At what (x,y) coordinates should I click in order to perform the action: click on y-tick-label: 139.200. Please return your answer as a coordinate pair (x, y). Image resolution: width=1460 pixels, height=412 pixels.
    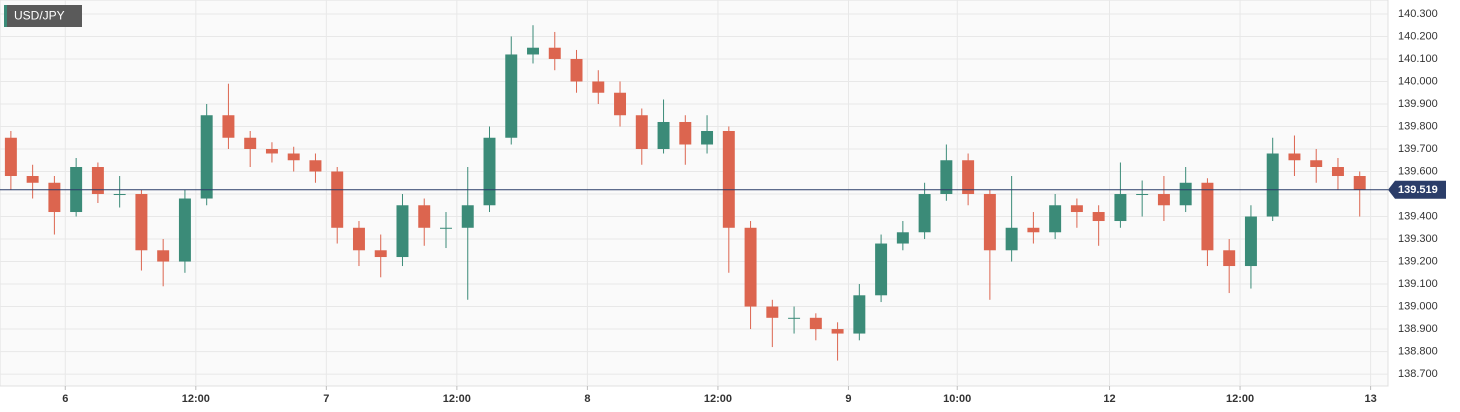
    Looking at the image, I should click on (1418, 261).